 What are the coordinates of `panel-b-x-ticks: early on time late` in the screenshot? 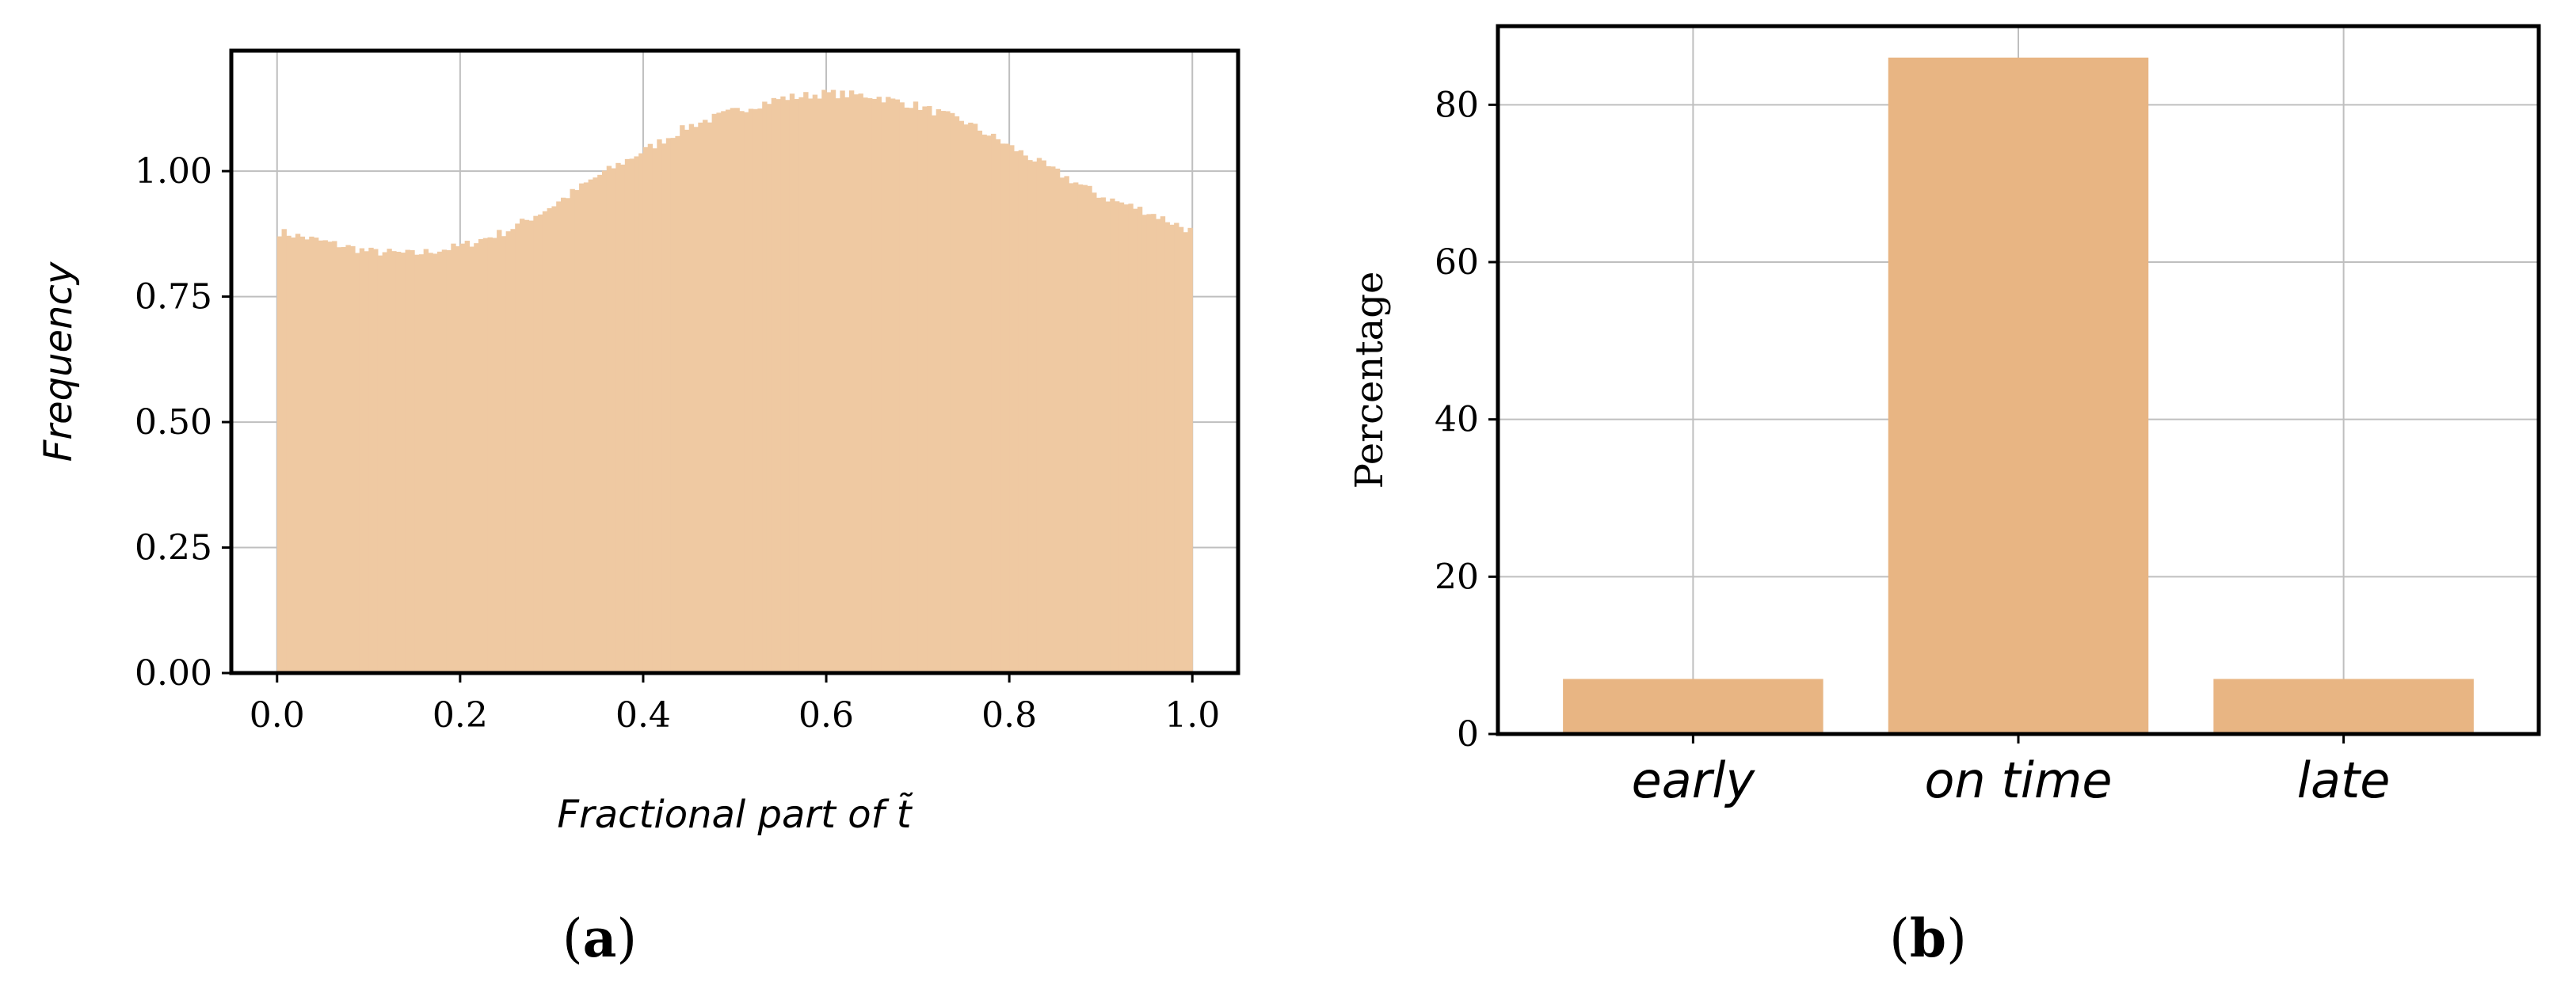 It's located at (2011, 772).